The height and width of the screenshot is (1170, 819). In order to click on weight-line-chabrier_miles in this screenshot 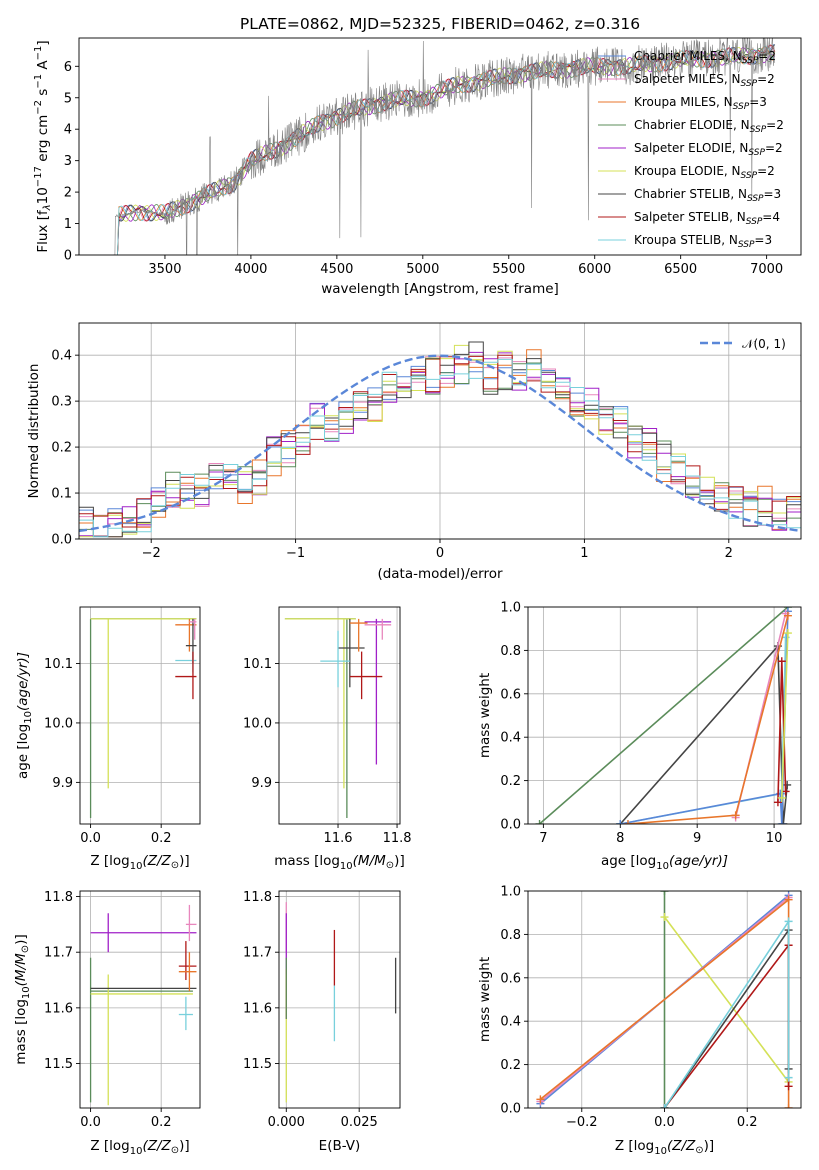, I will do `click(704, 717)`.